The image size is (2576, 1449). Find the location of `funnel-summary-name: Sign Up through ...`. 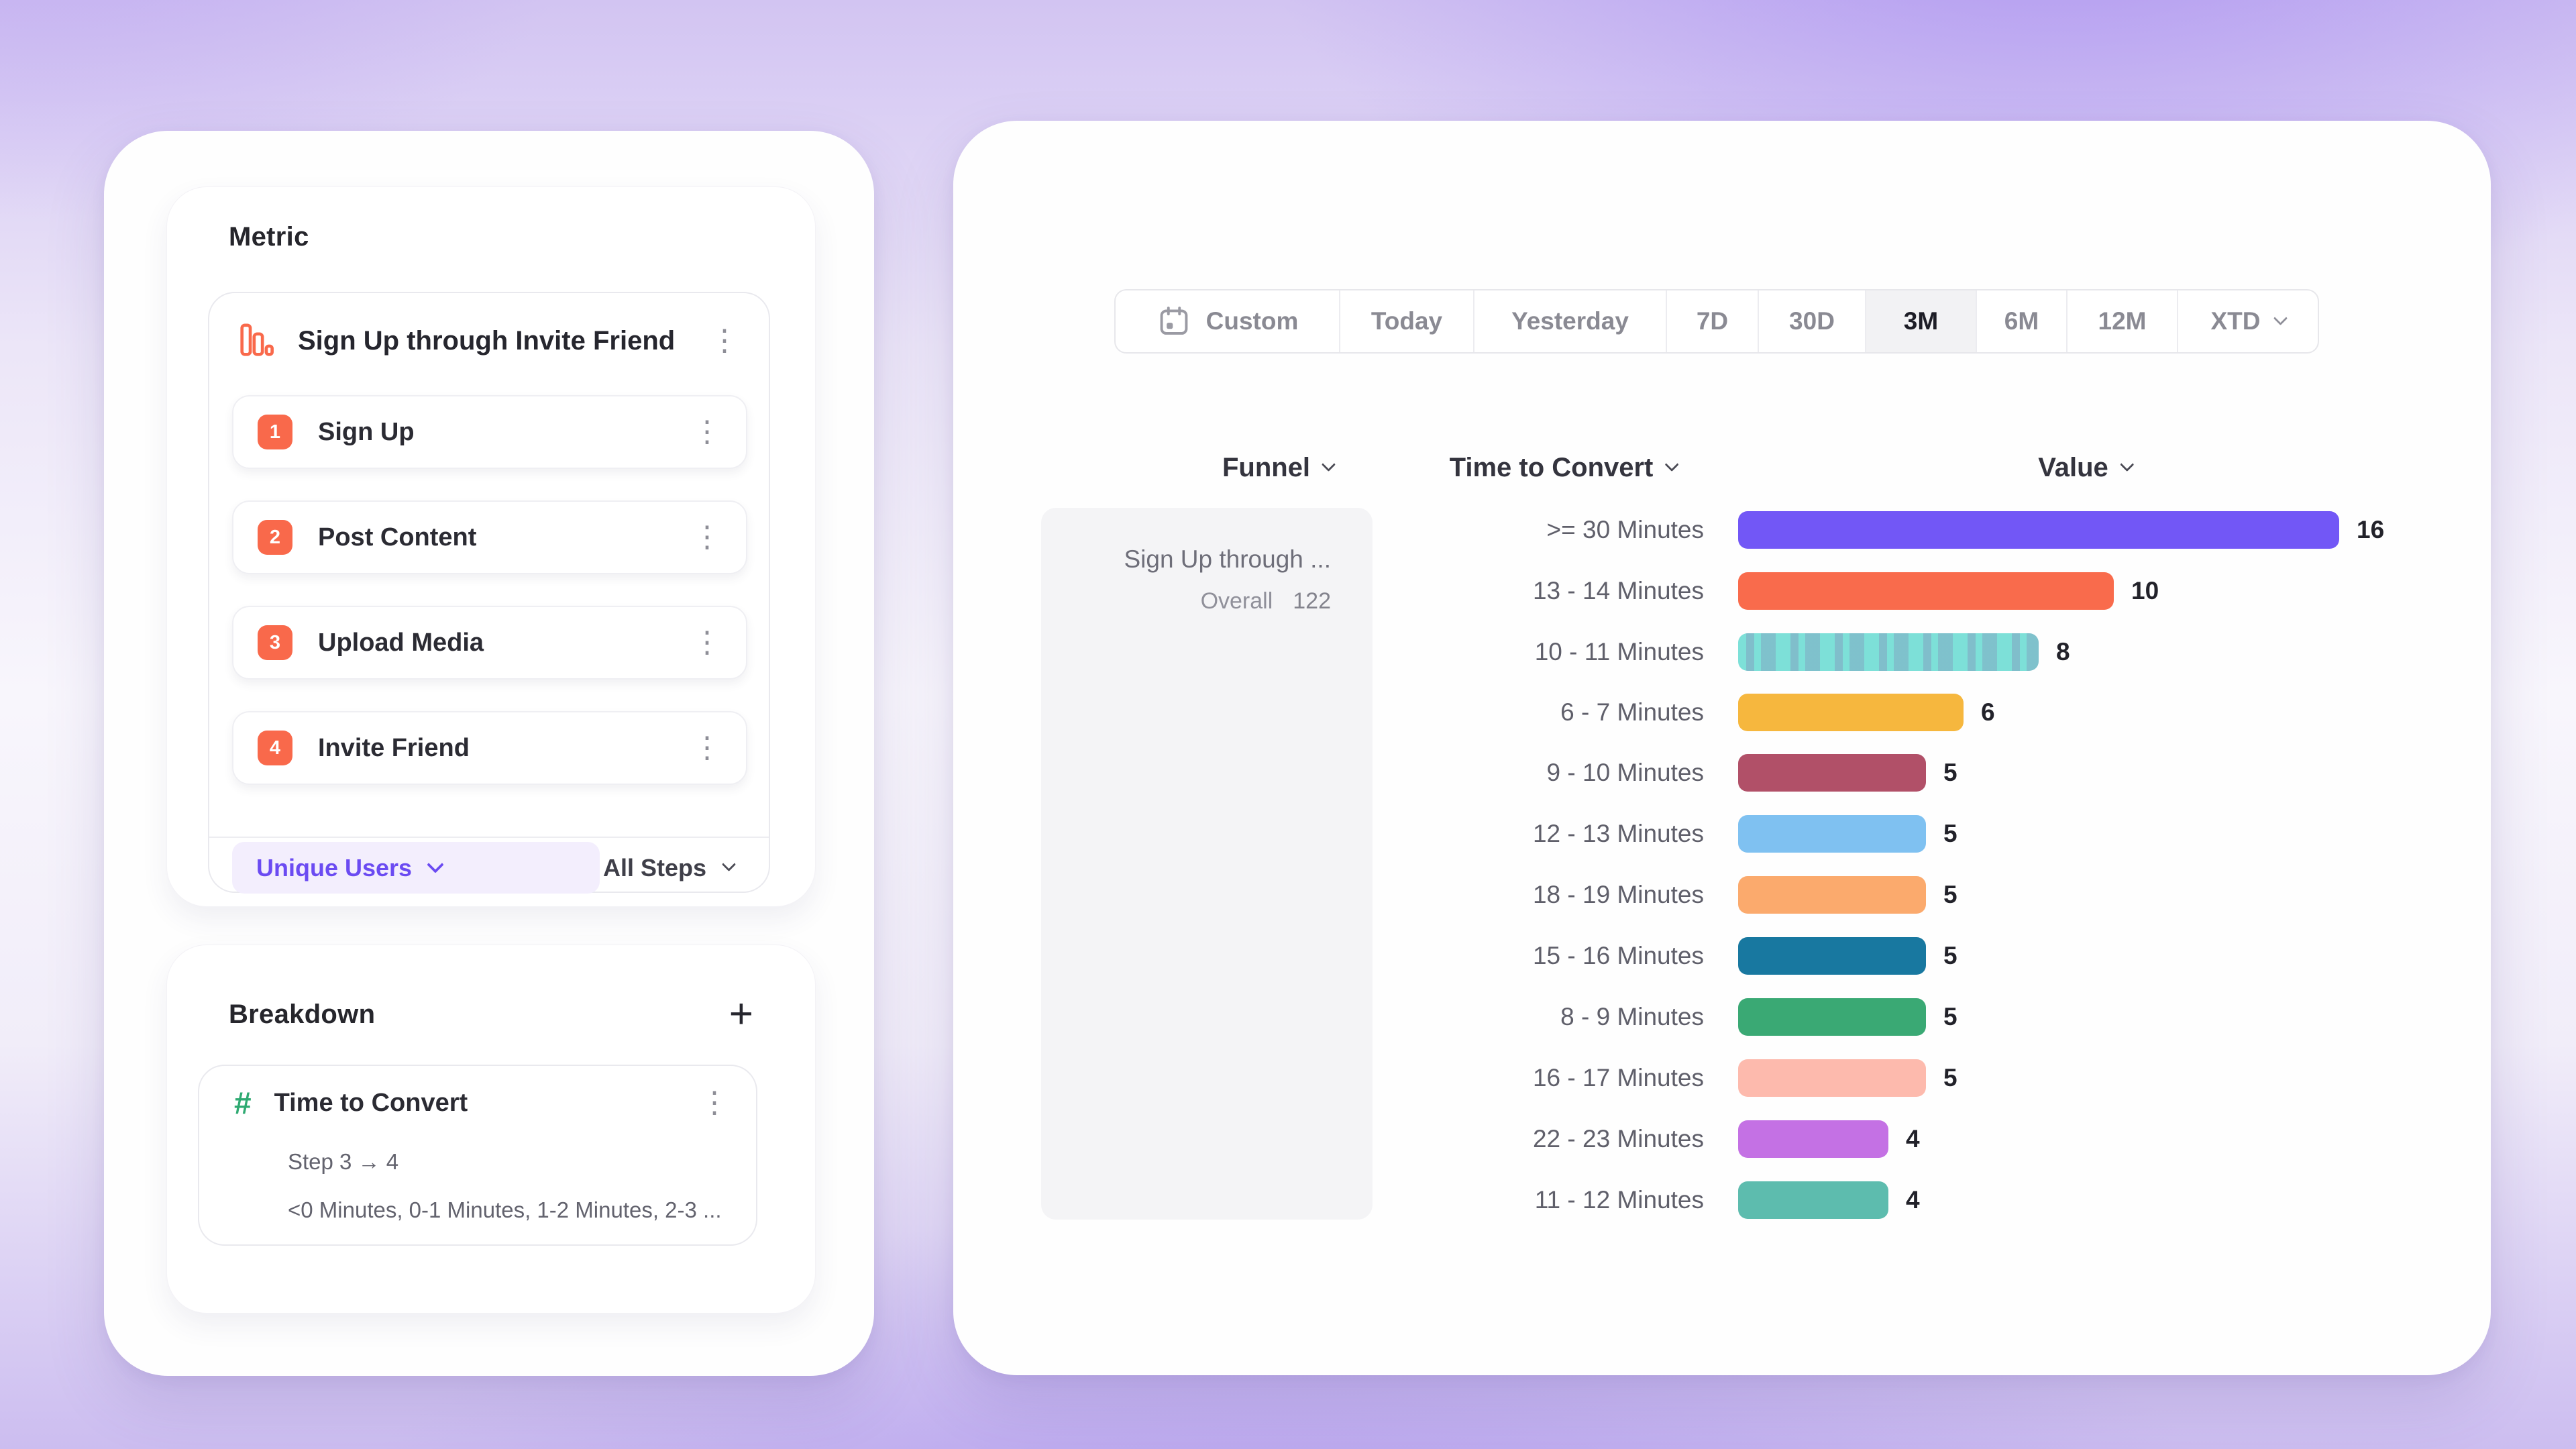

funnel-summary-name: Sign Up through ... is located at coordinates (1227, 559).